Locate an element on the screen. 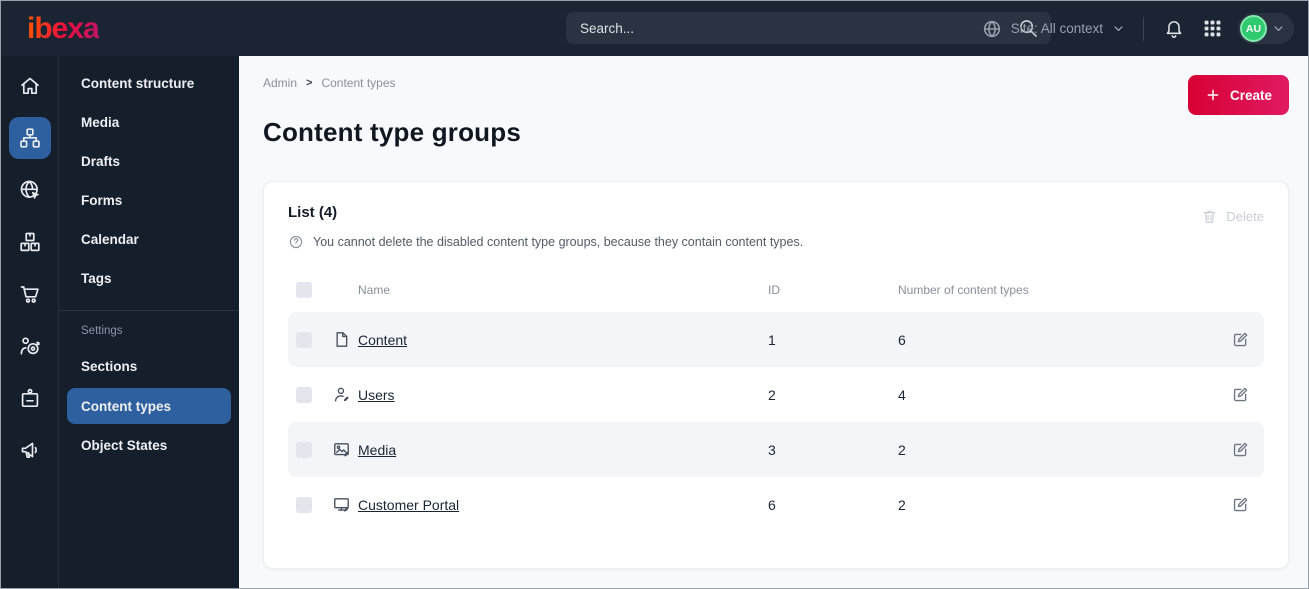 The image size is (1309, 589). list-title: List (4) is located at coordinates (313, 212).